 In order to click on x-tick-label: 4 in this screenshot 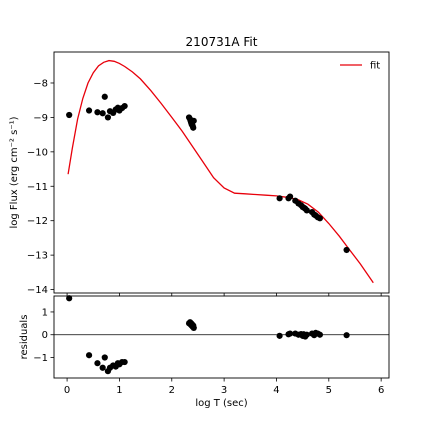, I will do `click(276, 390)`.